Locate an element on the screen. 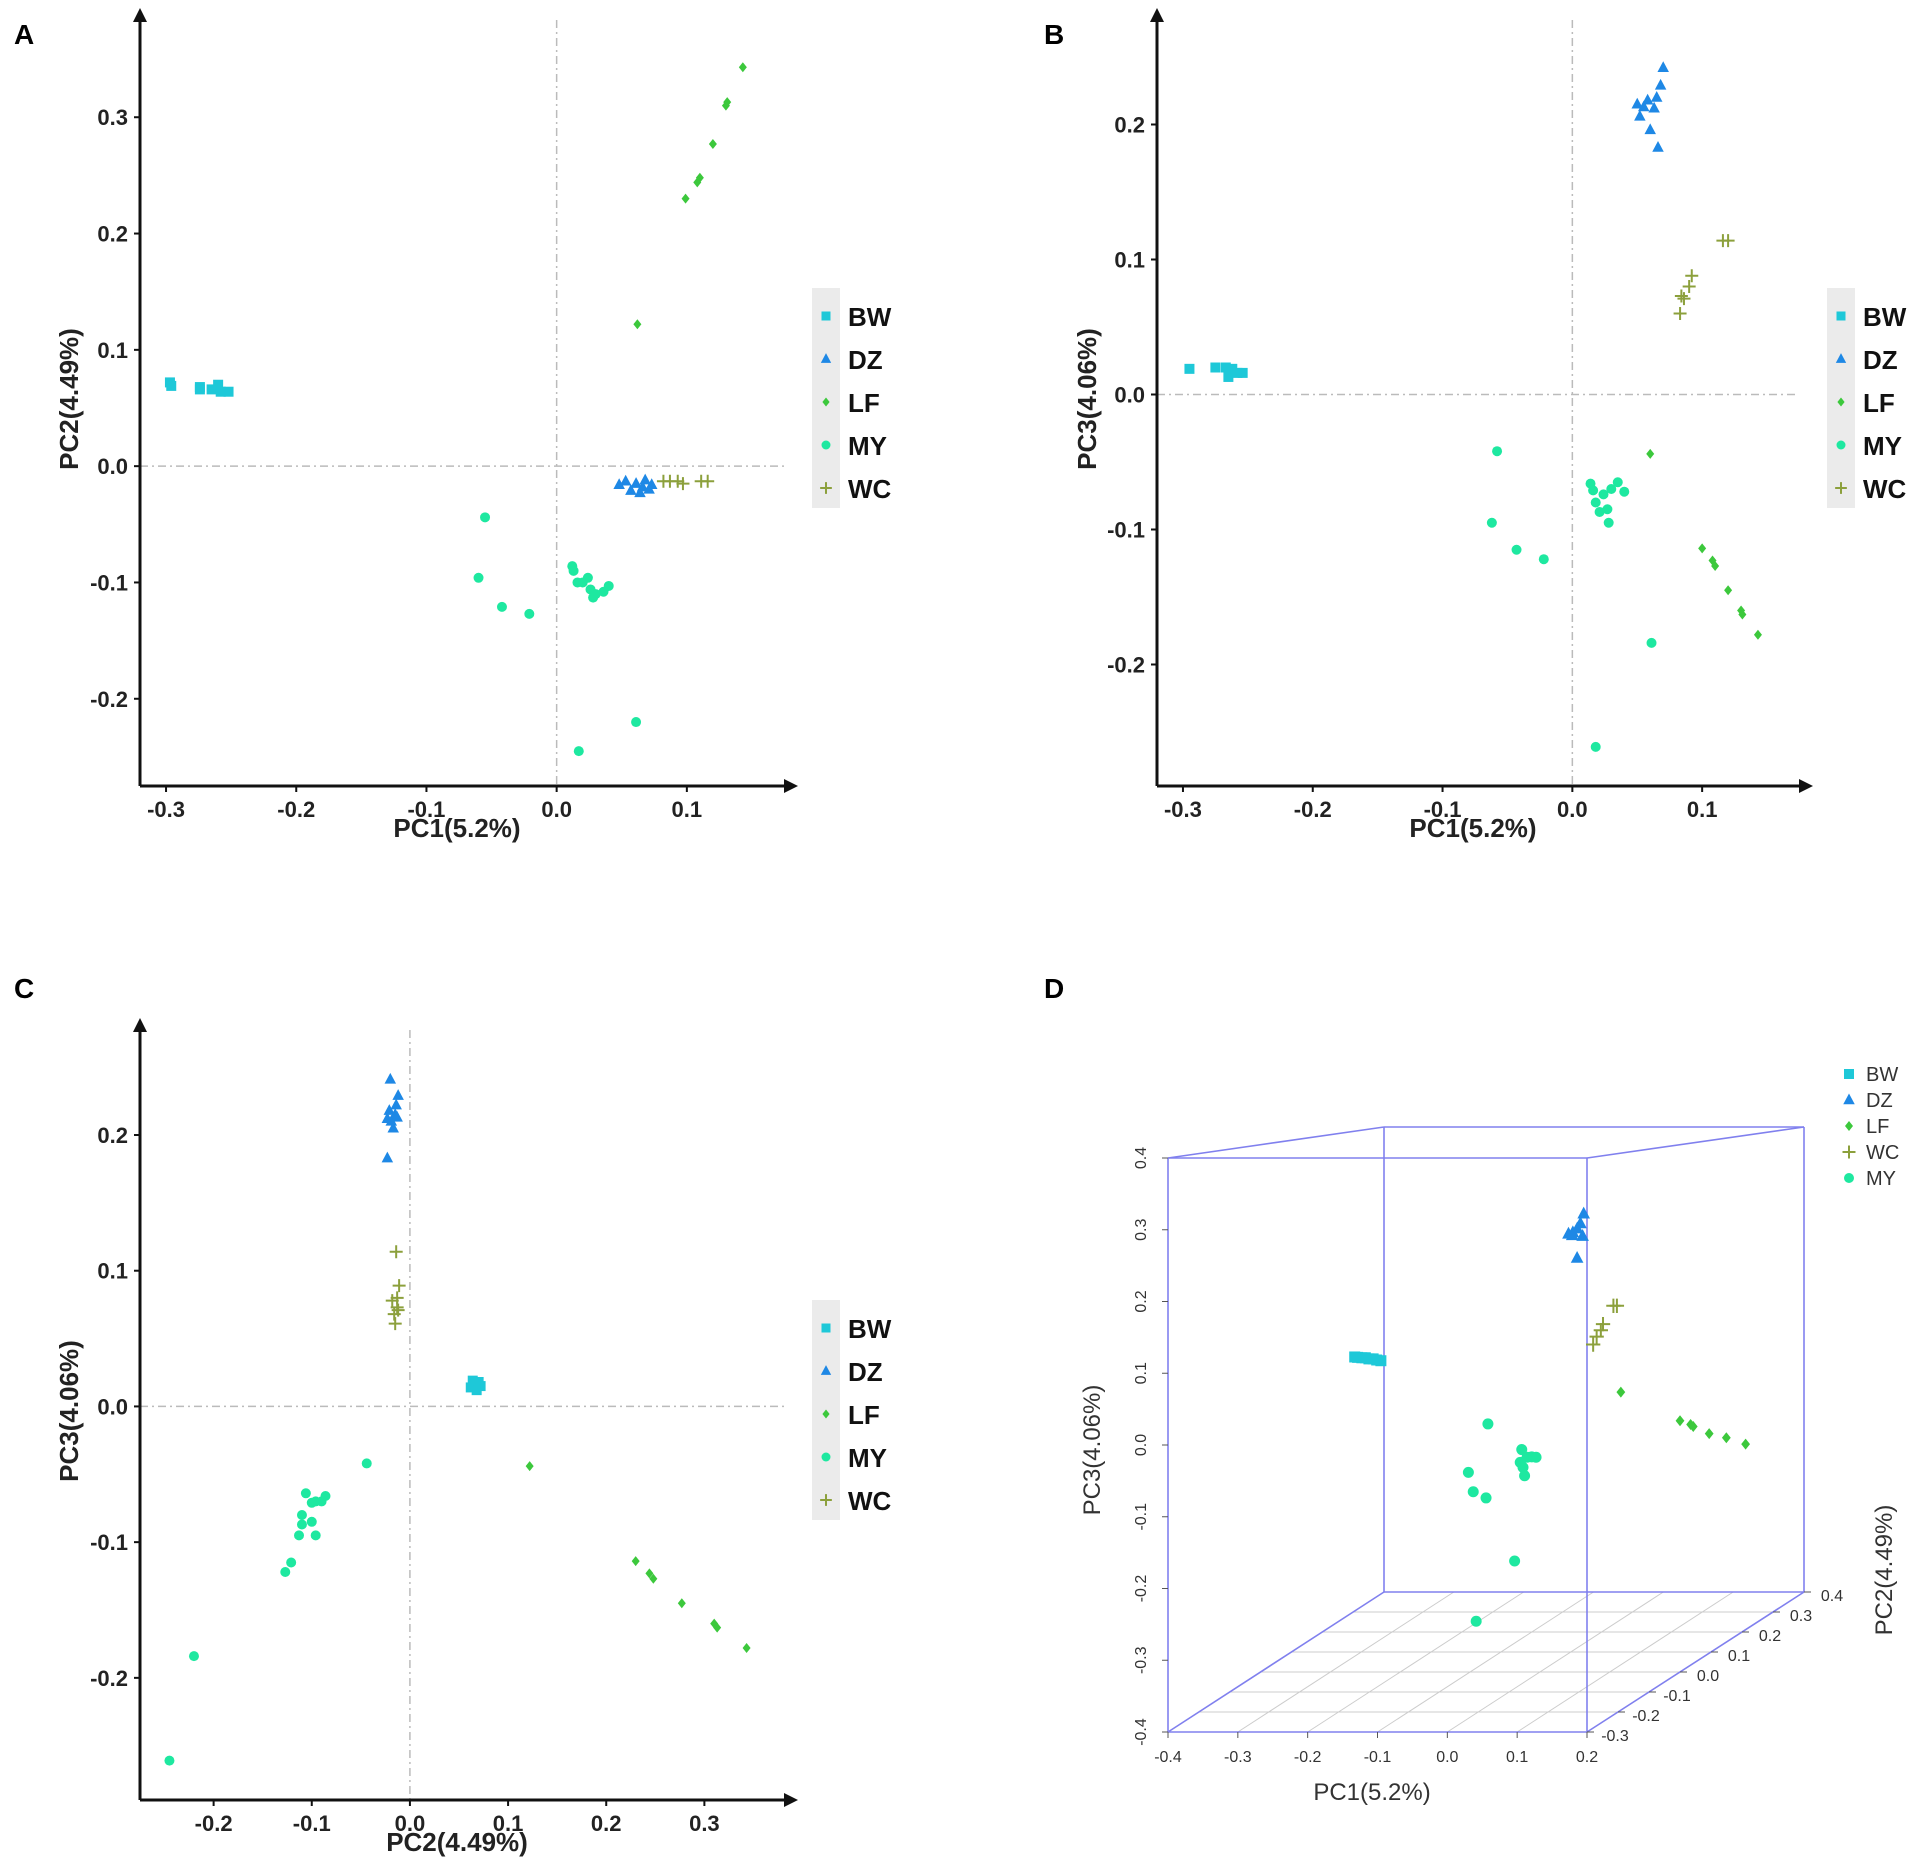 This screenshot has width=1908, height=1859. y-tick-label-3d: 0.3 is located at coordinates (1801, 1616).